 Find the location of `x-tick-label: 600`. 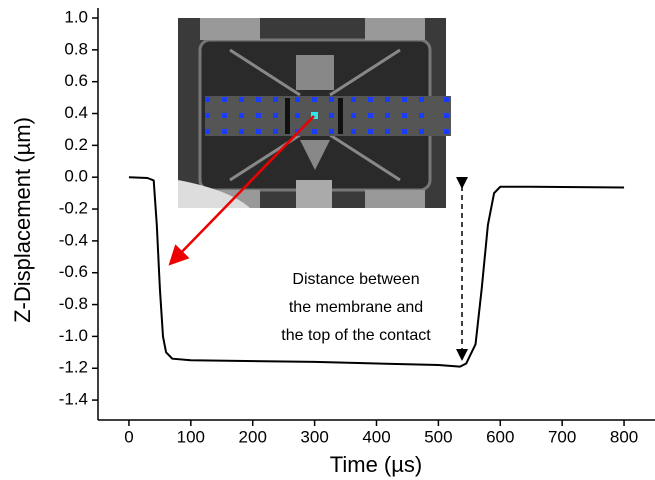

x-tick-label: 600 is located at coordinates (500, 436).